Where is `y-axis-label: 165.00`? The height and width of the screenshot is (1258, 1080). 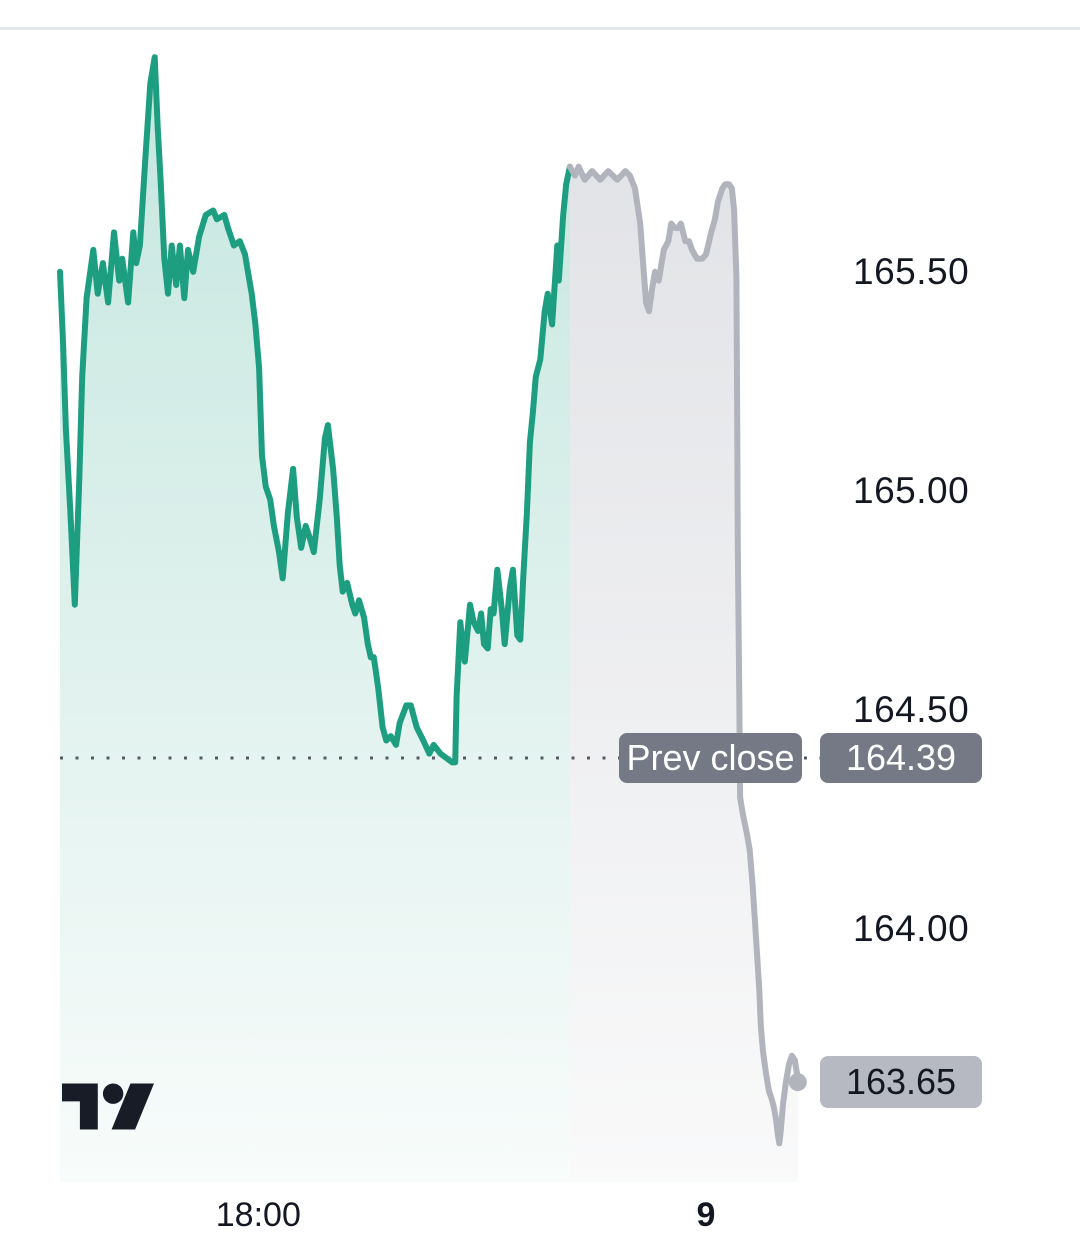 y-axis-label: 165.00 is located at coordinates (911, 490).